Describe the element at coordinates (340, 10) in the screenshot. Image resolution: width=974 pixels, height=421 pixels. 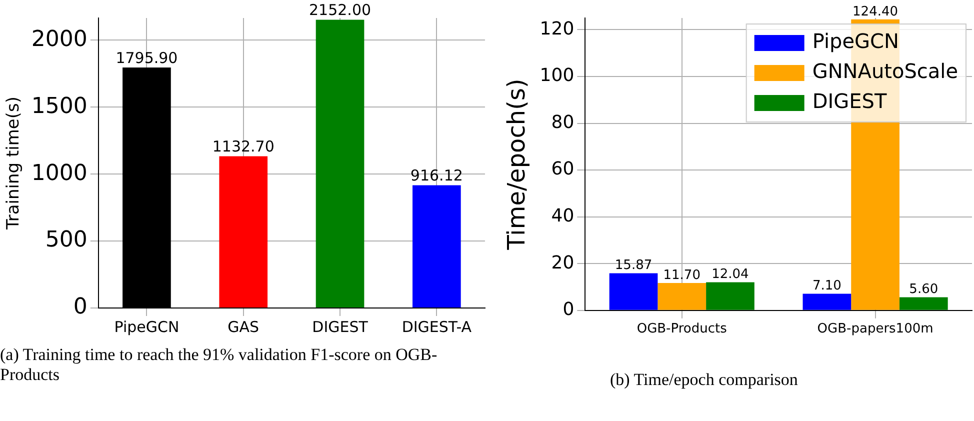
I see `data-label: 2152.00` at that location.